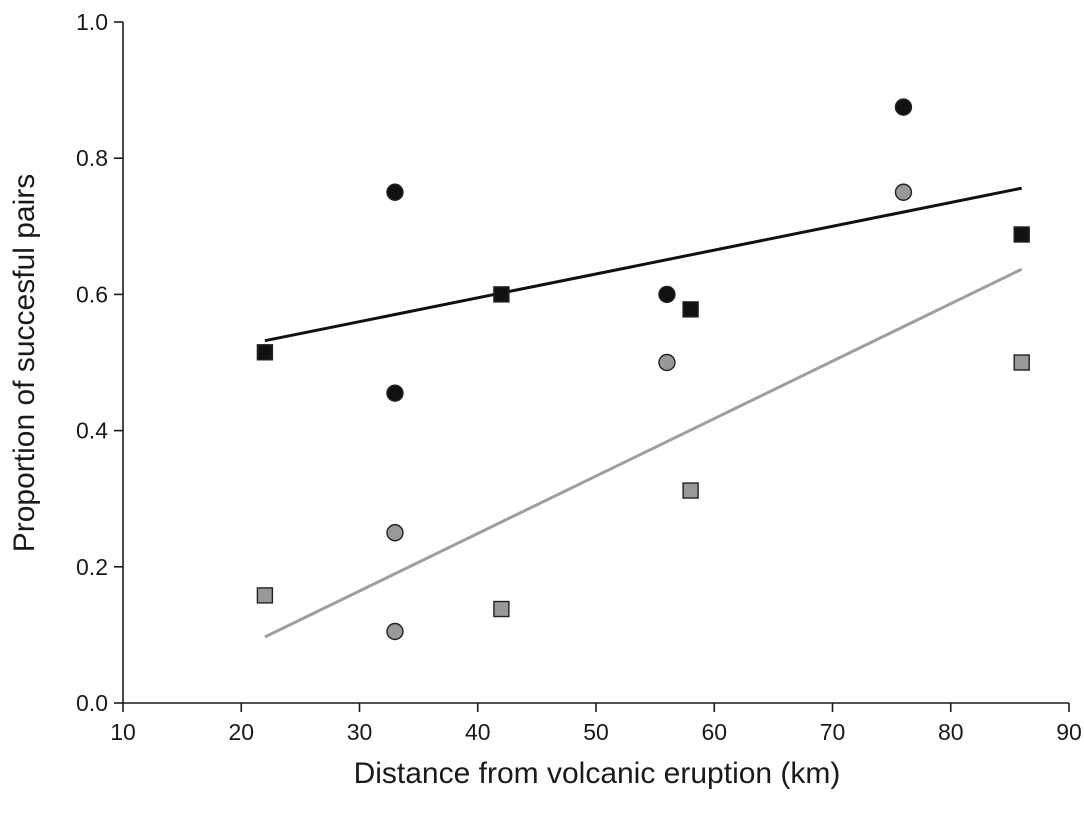  I want to click on y-tick-label: 0.6, so click(92, 294).